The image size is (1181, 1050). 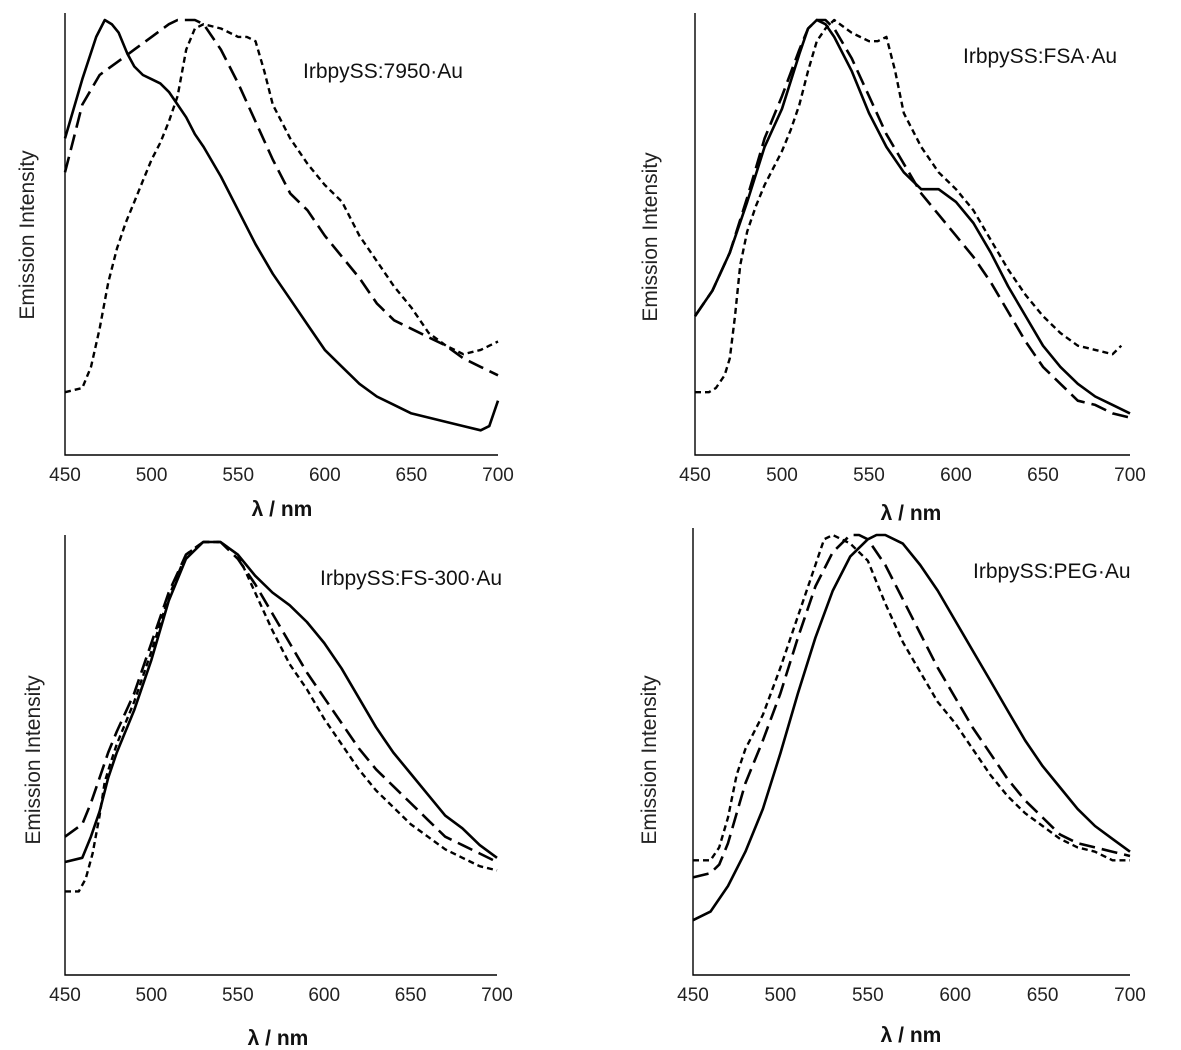 I want to click on panel-title: IrbpySS:FSA·Au, so click(x=1040, y=56).